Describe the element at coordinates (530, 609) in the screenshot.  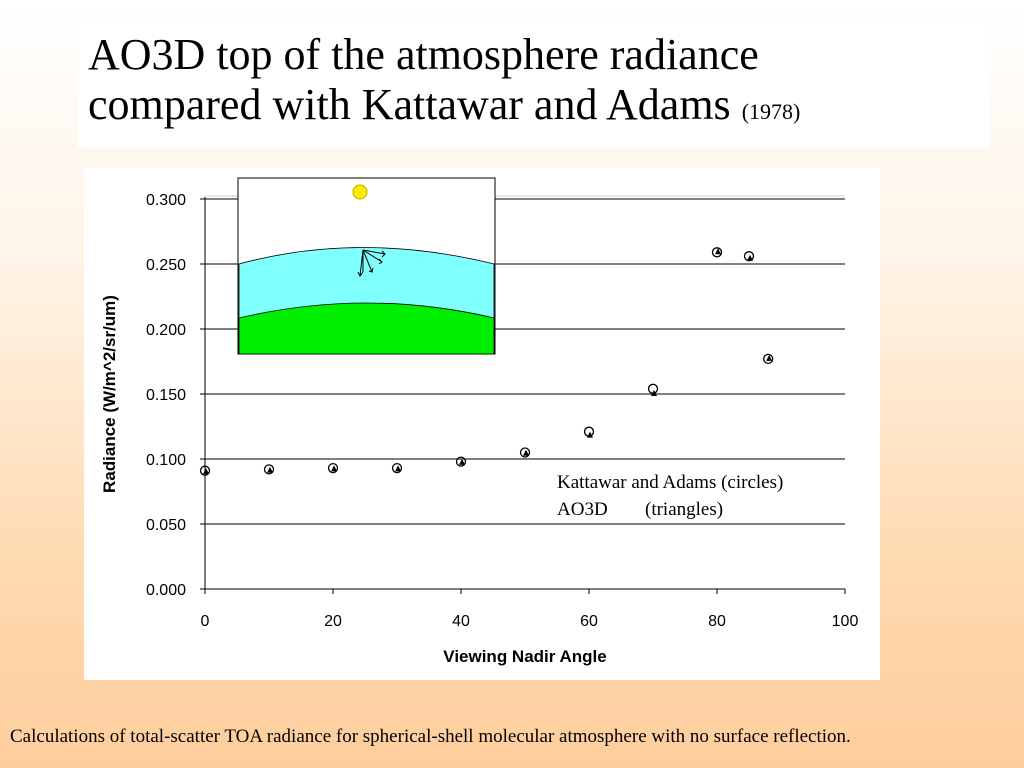
I see `x-tick-labels: 0 20 40 60 80 100` at that location.